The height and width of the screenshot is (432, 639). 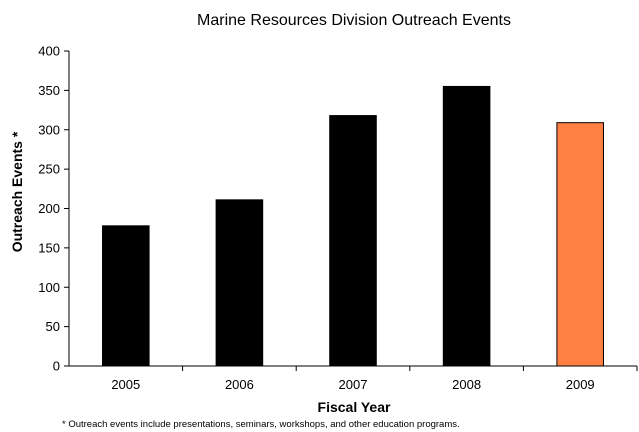 What do you see at coordinates (466, 384) in the screenshot?
I see `x-tick-label: 2008` at bounding box center [466, 384].